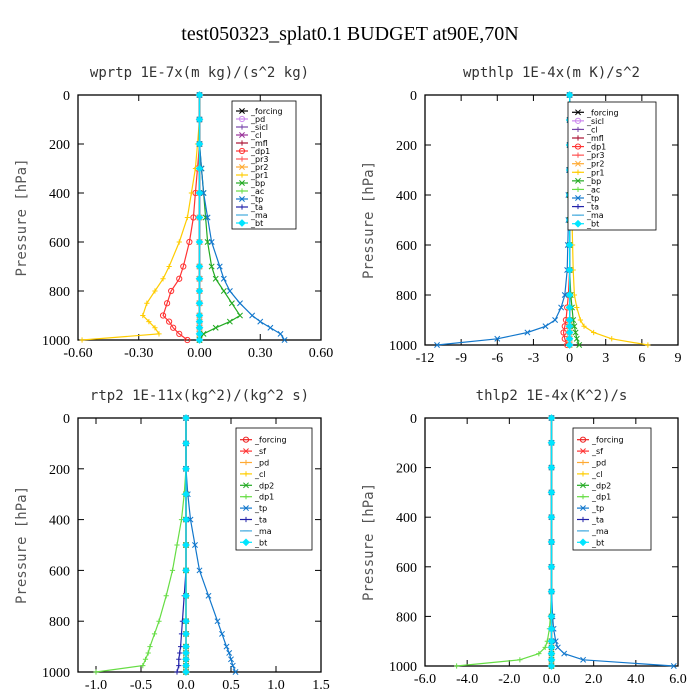 Image resolution: width=700 pixels, height=700 pixels. I want to click on x-tick-label: -6.0, so click(425, 679).